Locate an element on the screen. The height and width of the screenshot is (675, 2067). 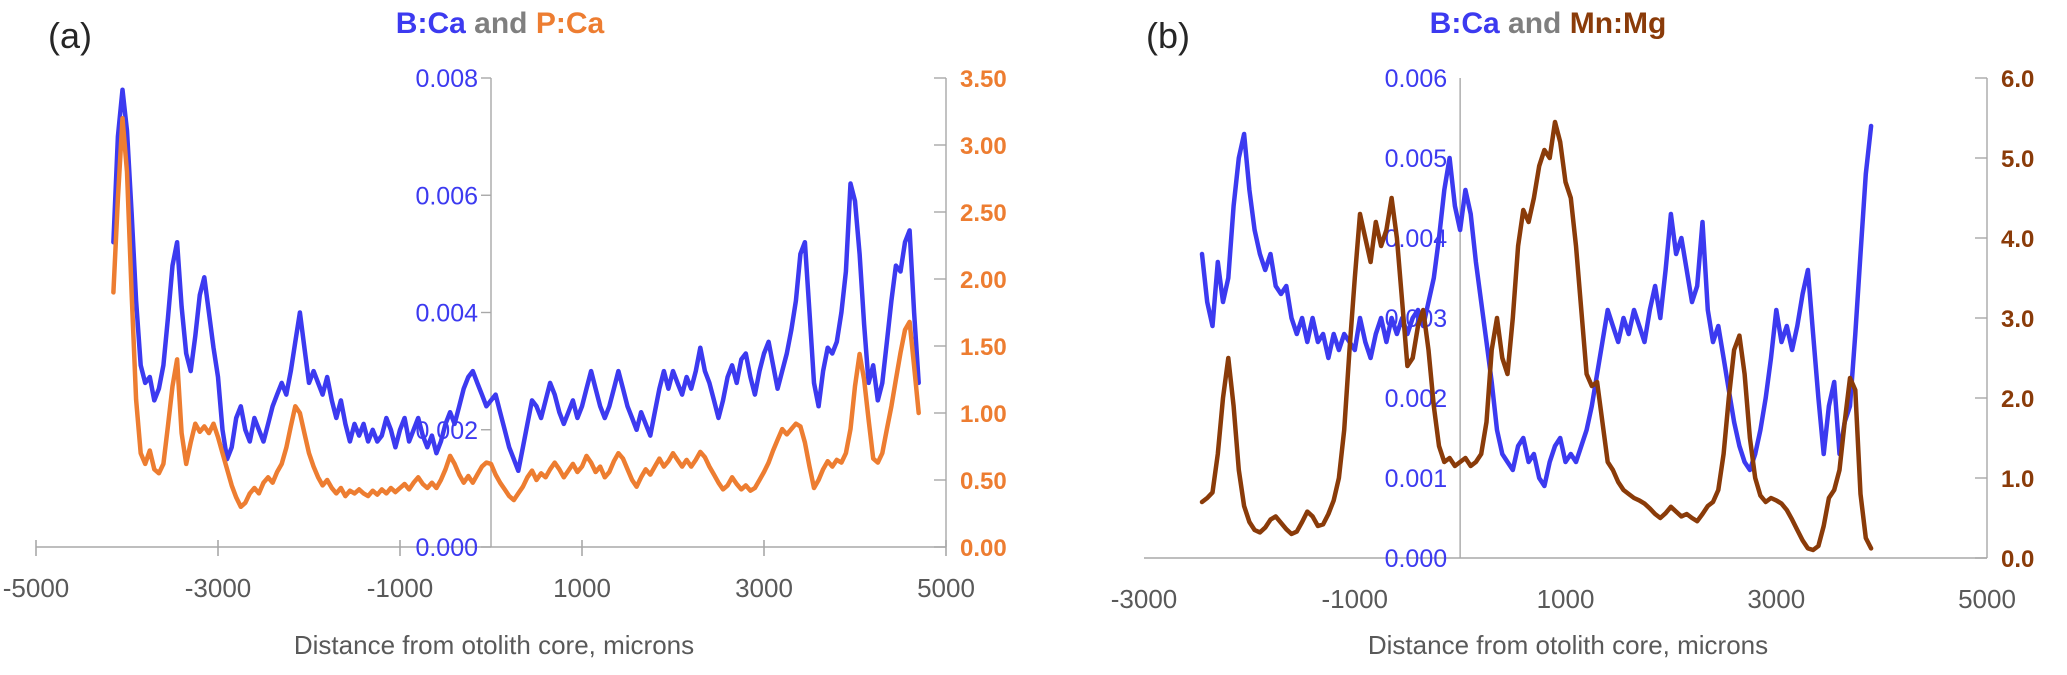
left-tick-label: 0.002 is located at coordinates (1416, 399).